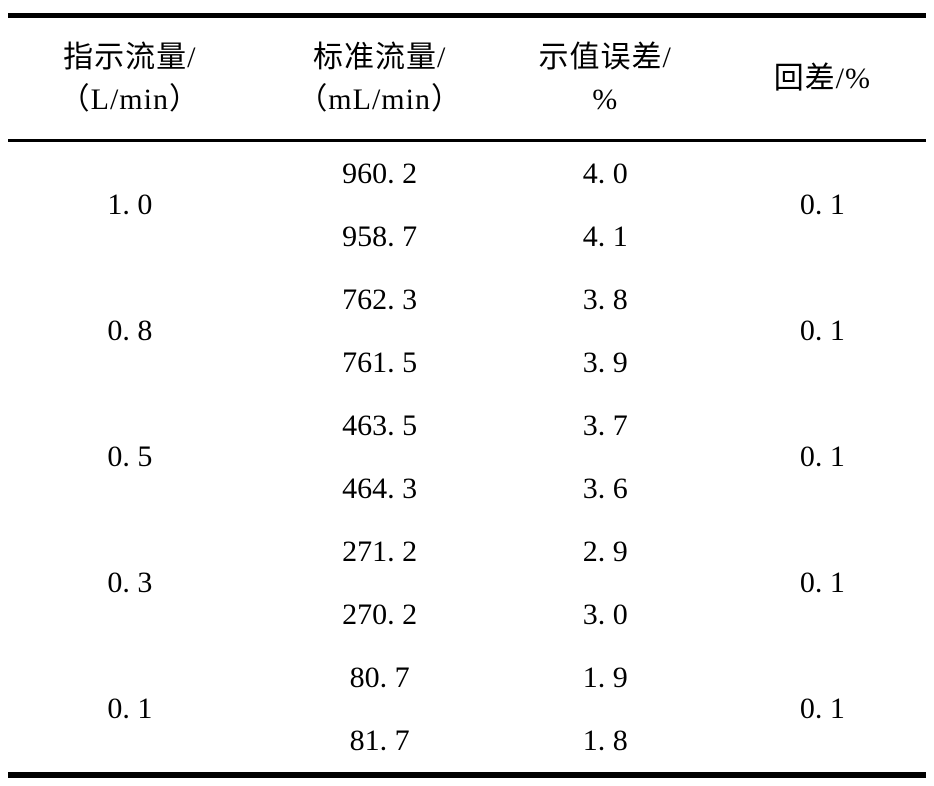  Describe the element at coordinates (380, 425) in the screenshot. I see `standard-flow-value: 463. 5` at that location.